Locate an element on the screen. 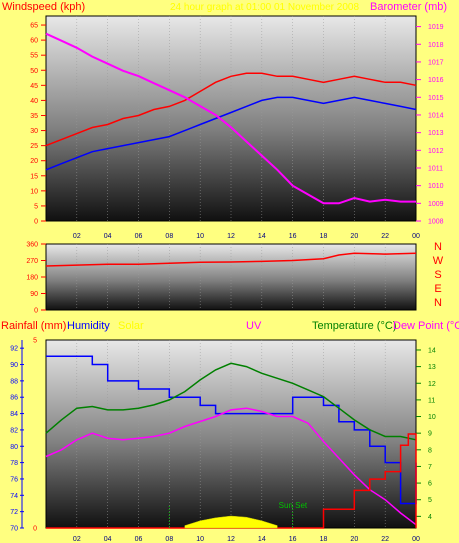 The height and width of the screenshot is (543, 459). baro-tick-label: 1014 is located at coordinates (436, 115).